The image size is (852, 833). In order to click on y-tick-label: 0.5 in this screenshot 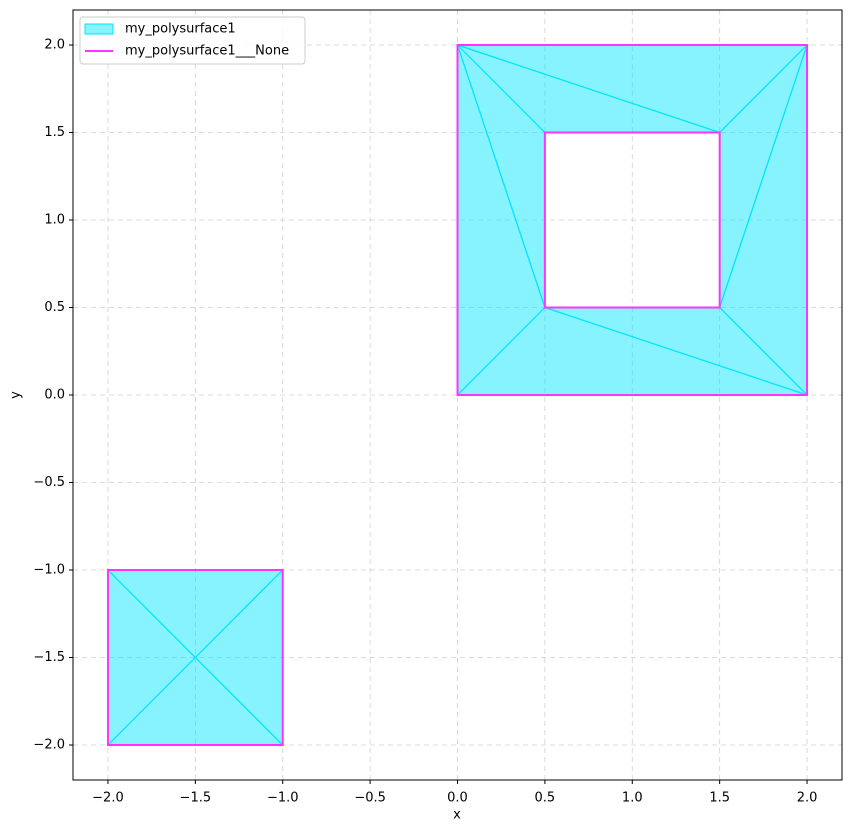, I will do `click(54, 307)`.